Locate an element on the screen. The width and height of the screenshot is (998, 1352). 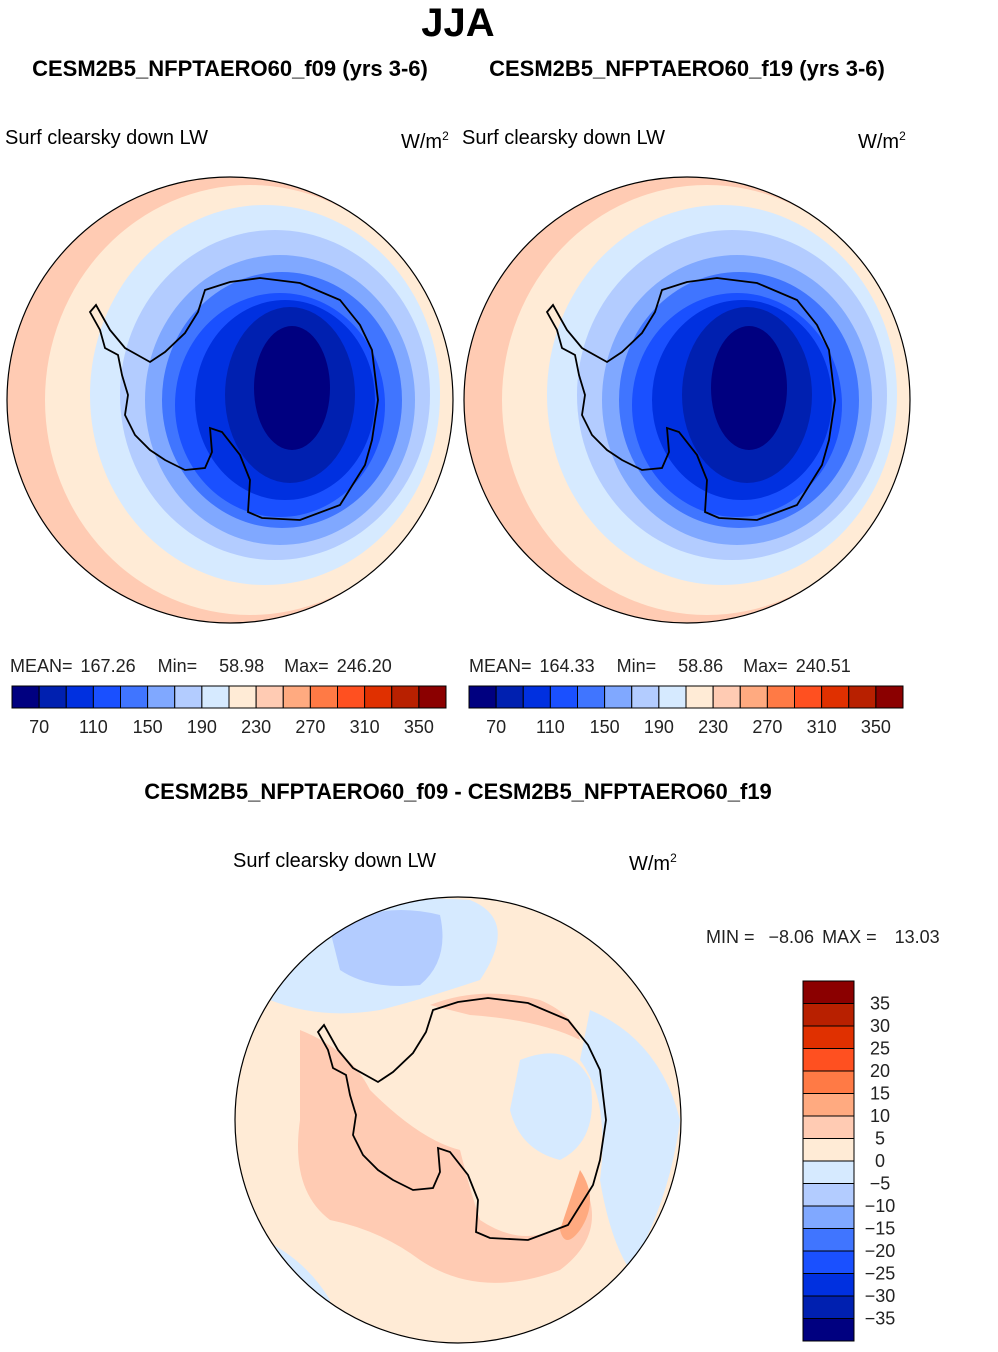
colorbar-tick-label: −5 is located at coordinates (880, 1184).